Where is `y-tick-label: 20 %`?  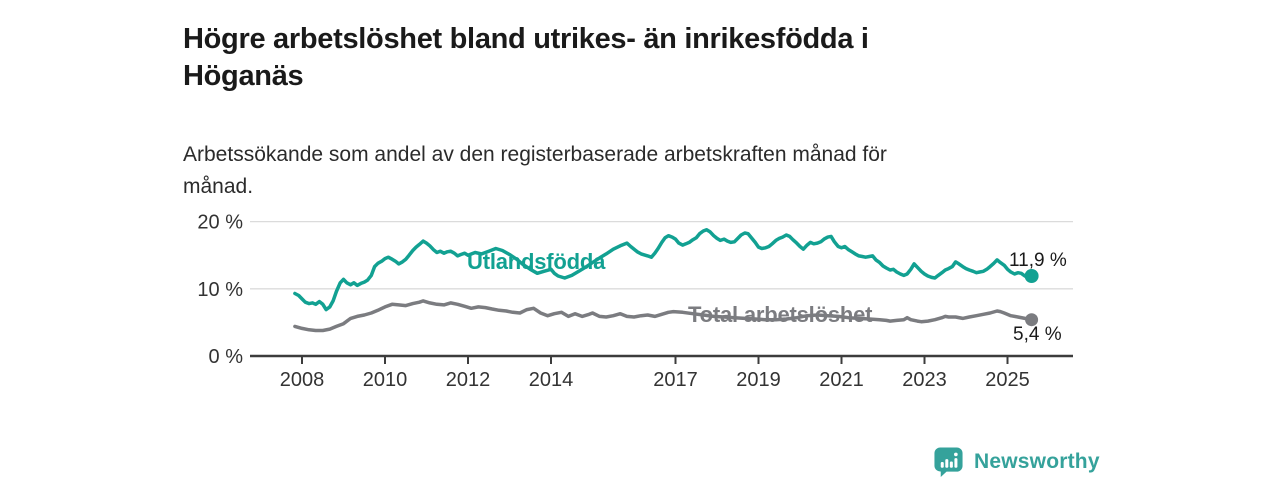
y-tick-label: 20 % is located at coordinates (220, 223).